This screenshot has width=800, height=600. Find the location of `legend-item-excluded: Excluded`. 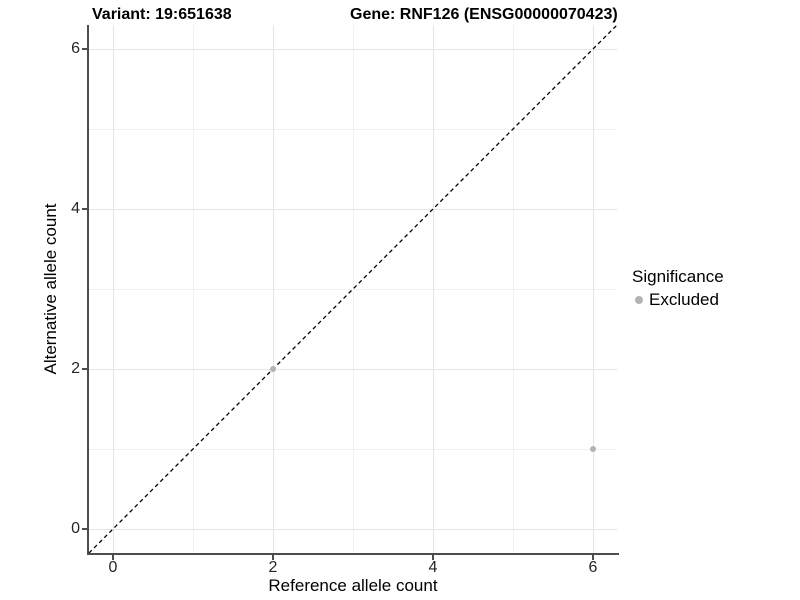

legend-item-excluded: Excluded is located at coordinates (679, 300).